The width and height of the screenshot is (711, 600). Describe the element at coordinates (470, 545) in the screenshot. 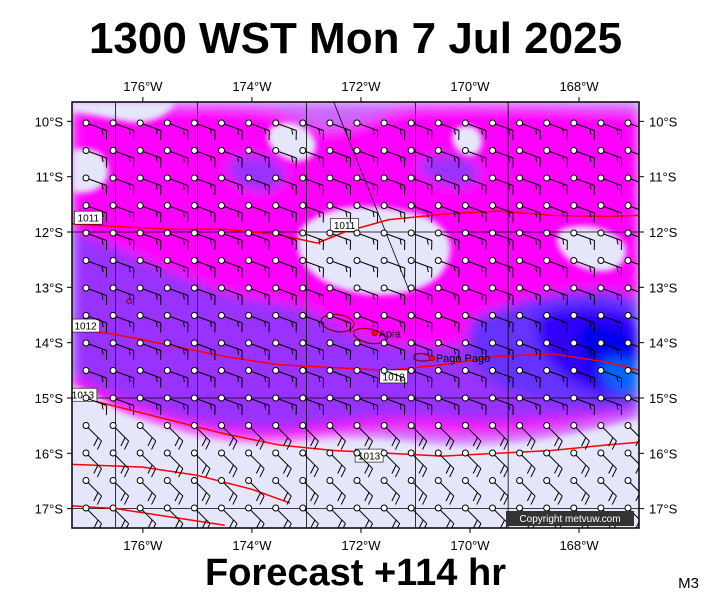

I see `lon-label-bottom: 170°W` at that location.